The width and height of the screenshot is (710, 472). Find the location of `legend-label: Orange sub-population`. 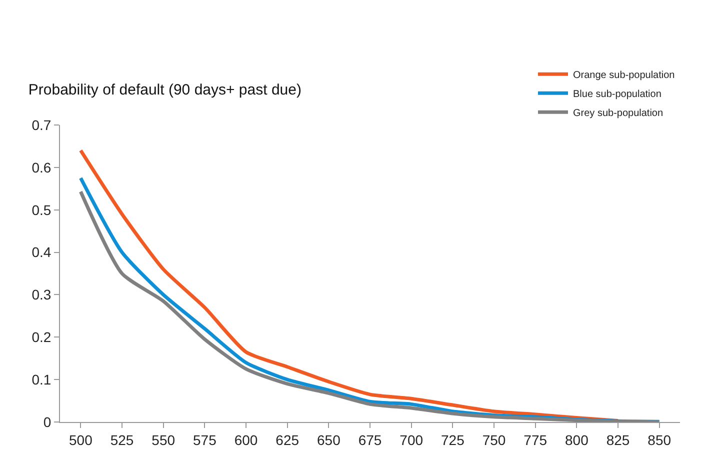

legend-label: Orange sub-population is located at coordinates (624, 76).